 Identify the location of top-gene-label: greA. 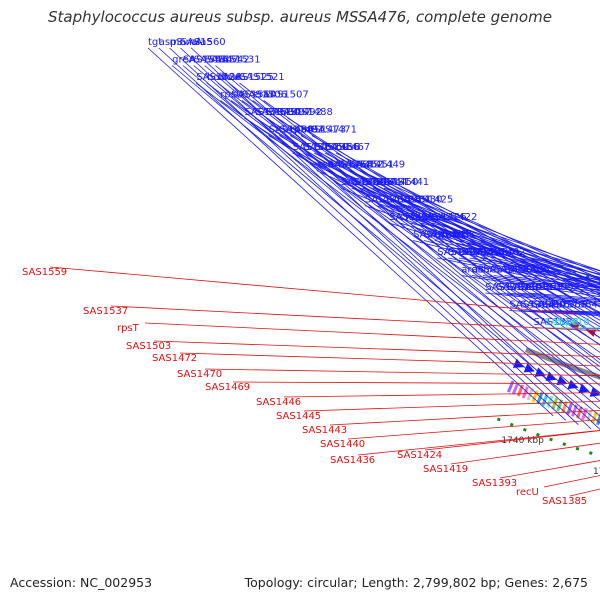
(183, 60).